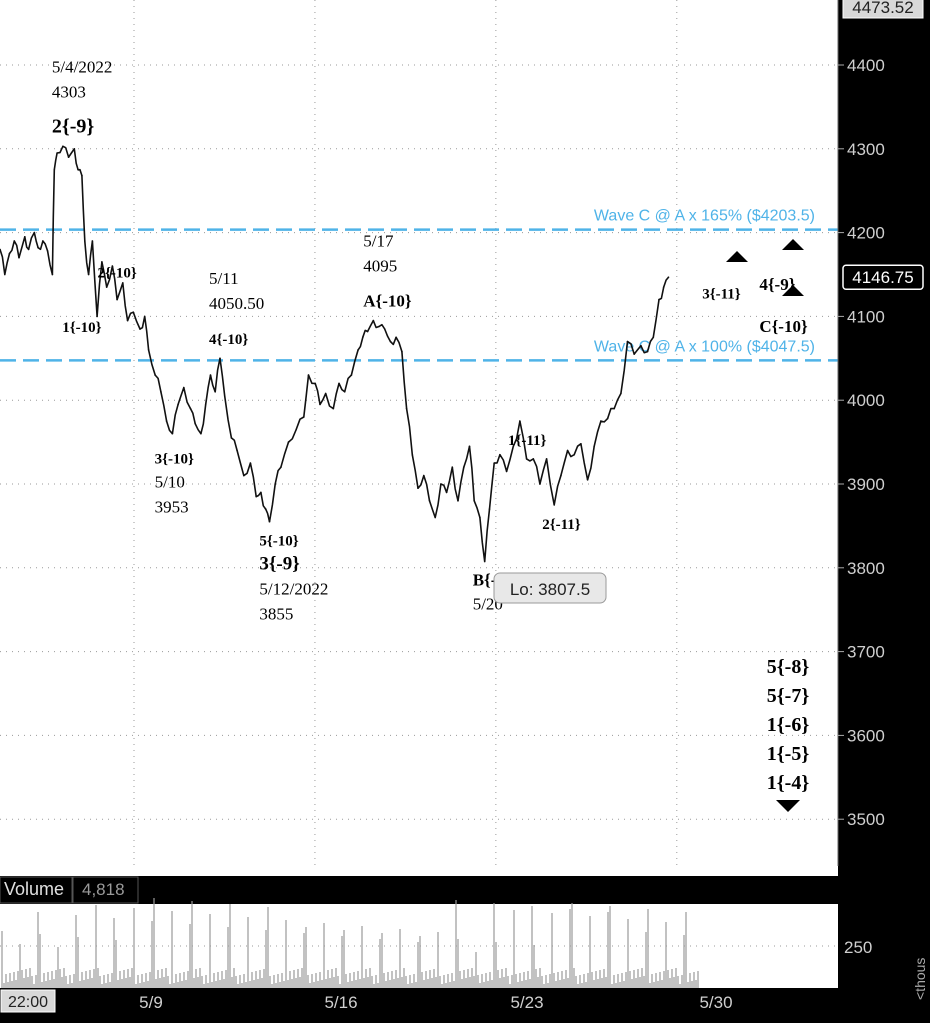 The height and width of the screenshot is (1028, 930). Describe the element at coordinates (151, 1002) in the screenshot. I see `x-tick-label-0: 5/9` at that location.